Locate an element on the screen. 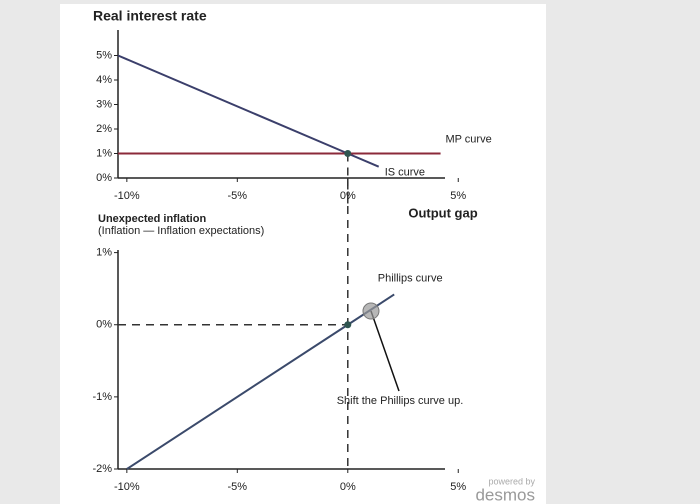 Image resolution: width=700 pixels, height=504 pixels. chart-title: Real interest rate is located at coordinates (150, 16).